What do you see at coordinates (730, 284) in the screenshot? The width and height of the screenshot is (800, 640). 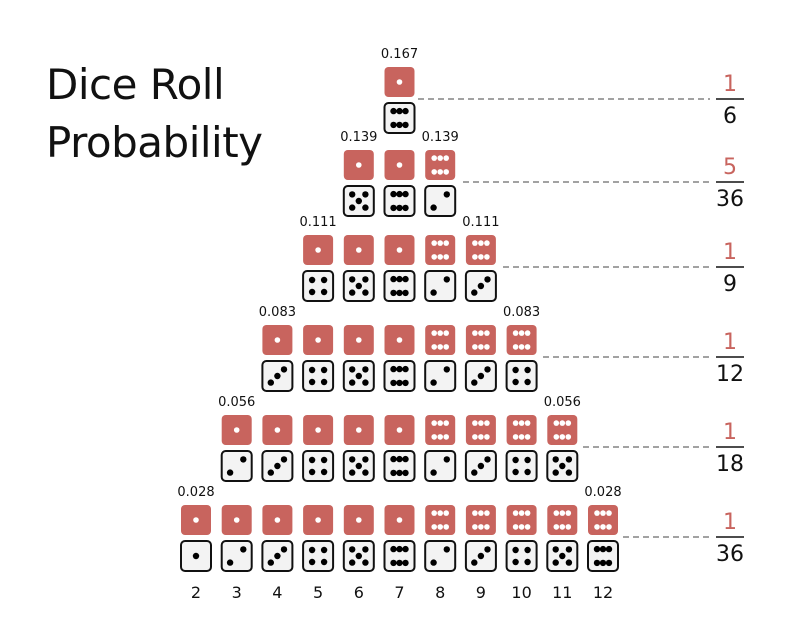 I see `fraction-denominator: 9` at bounding box center [730, 284].